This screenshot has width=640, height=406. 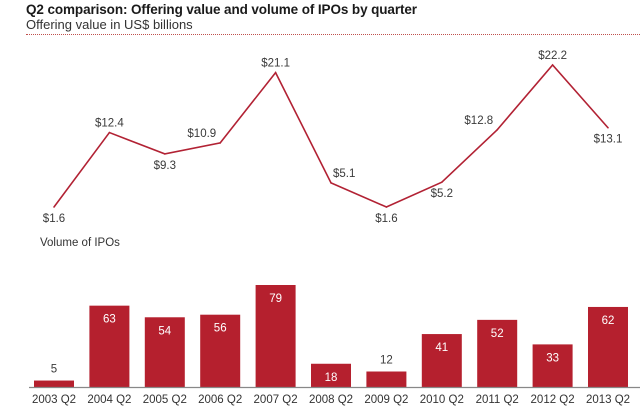 What do you see at coordinates (386, 361) in the screenshot?
I see `bar-value-label: 12` at bounding box center [386, 361].